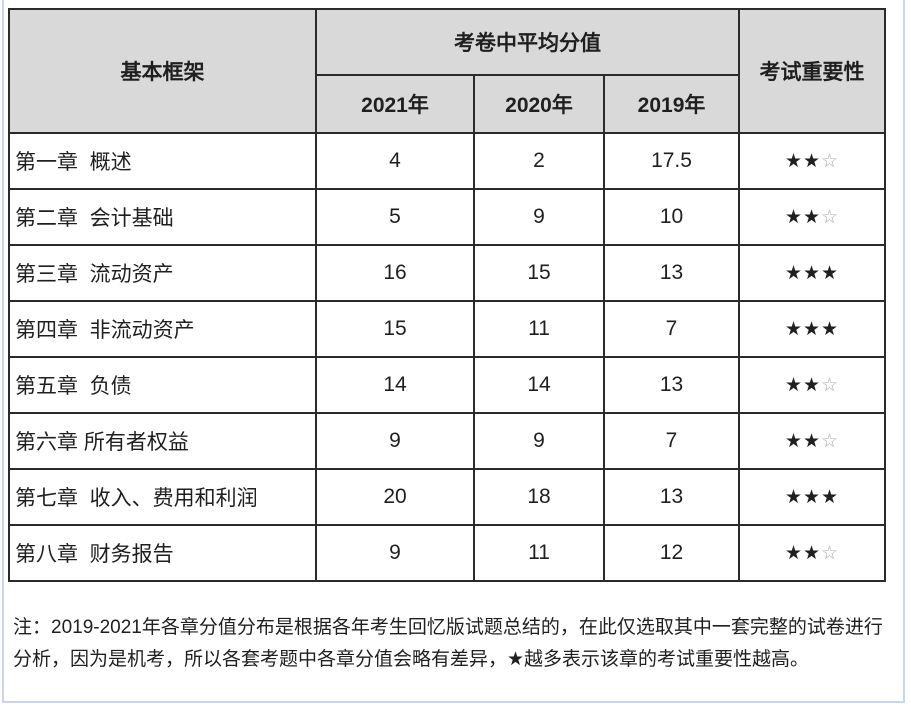 This screenshot has width=911, height=716. I want to click on table-row-chapter-5: 第五章 负债 14 14 13 ★★☆, so click(447, 385).